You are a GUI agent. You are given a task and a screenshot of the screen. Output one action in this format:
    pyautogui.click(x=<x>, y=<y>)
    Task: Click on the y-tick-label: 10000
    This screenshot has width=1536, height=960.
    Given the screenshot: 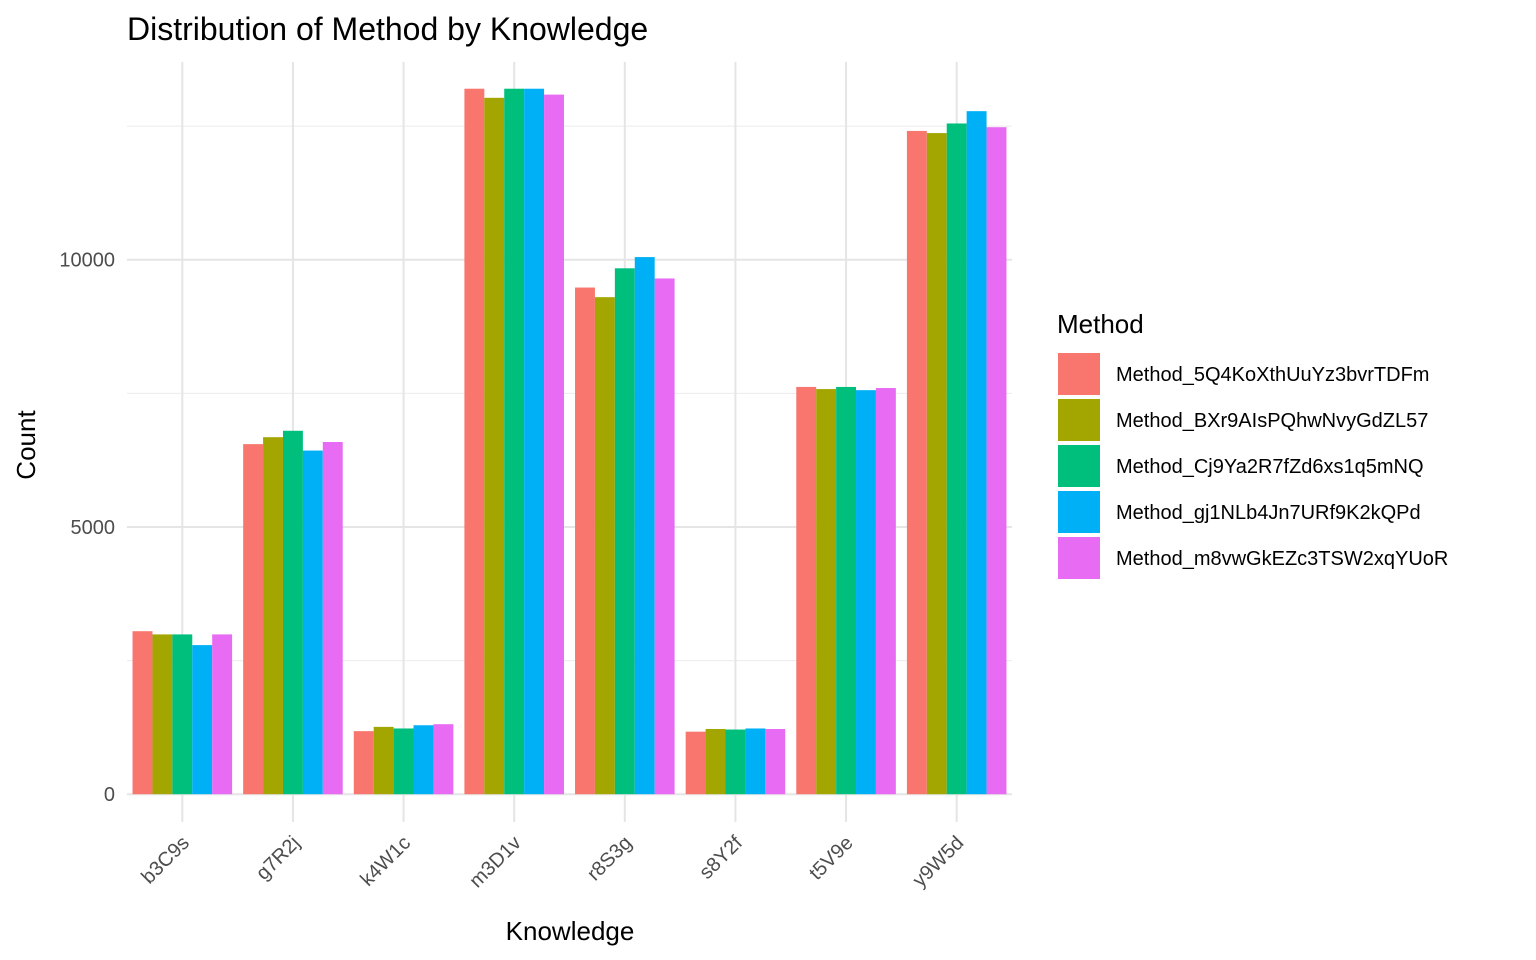 What is the action you would take?
    pyautogui.click(x=87, y=261)
    